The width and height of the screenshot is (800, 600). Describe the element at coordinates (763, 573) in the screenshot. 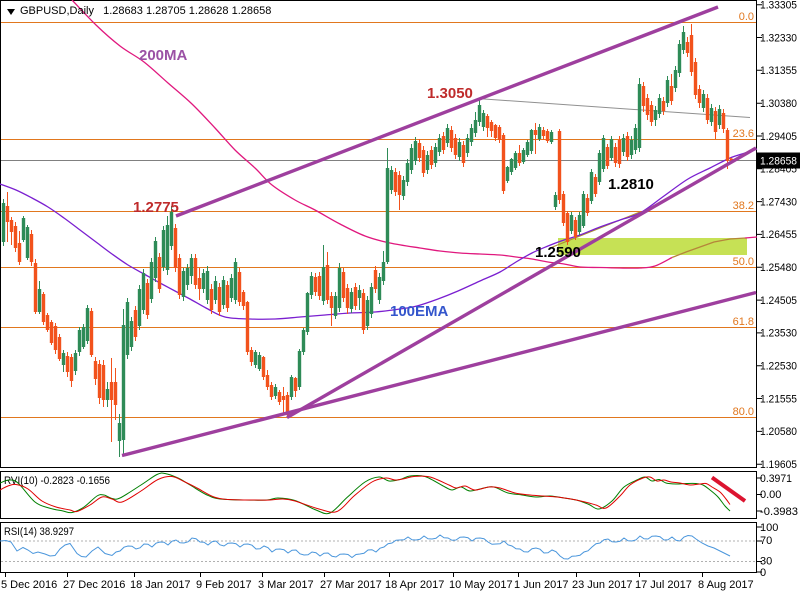

I see `svg-text: 0` at that location.